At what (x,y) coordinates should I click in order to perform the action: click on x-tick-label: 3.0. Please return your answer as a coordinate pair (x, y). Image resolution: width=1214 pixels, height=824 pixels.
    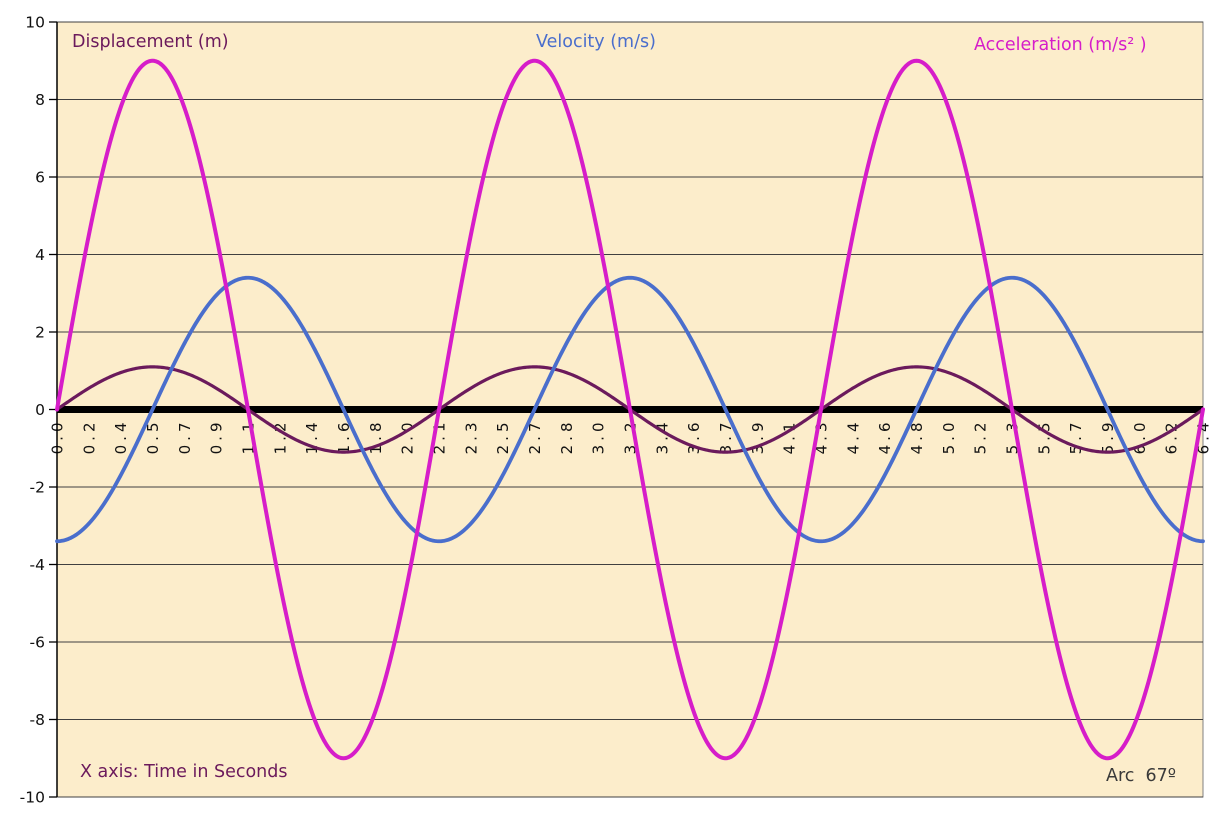
    Looking at the image, I should click on (599, 437).